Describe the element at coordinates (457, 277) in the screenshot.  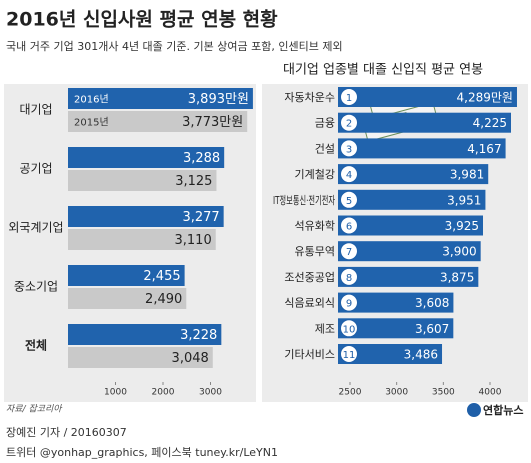
I see `value-label: 3,875` at that location.